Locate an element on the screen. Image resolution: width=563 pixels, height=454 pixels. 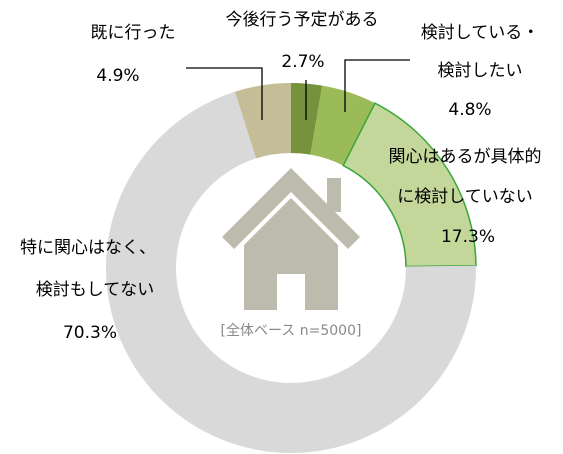
slice-label: 検討したい is located at coordinates (480, 71).